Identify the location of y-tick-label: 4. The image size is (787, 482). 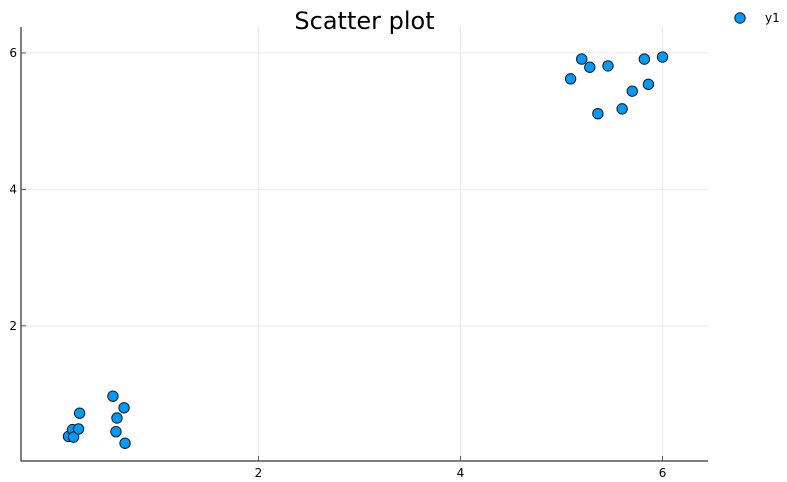
(13, 189).